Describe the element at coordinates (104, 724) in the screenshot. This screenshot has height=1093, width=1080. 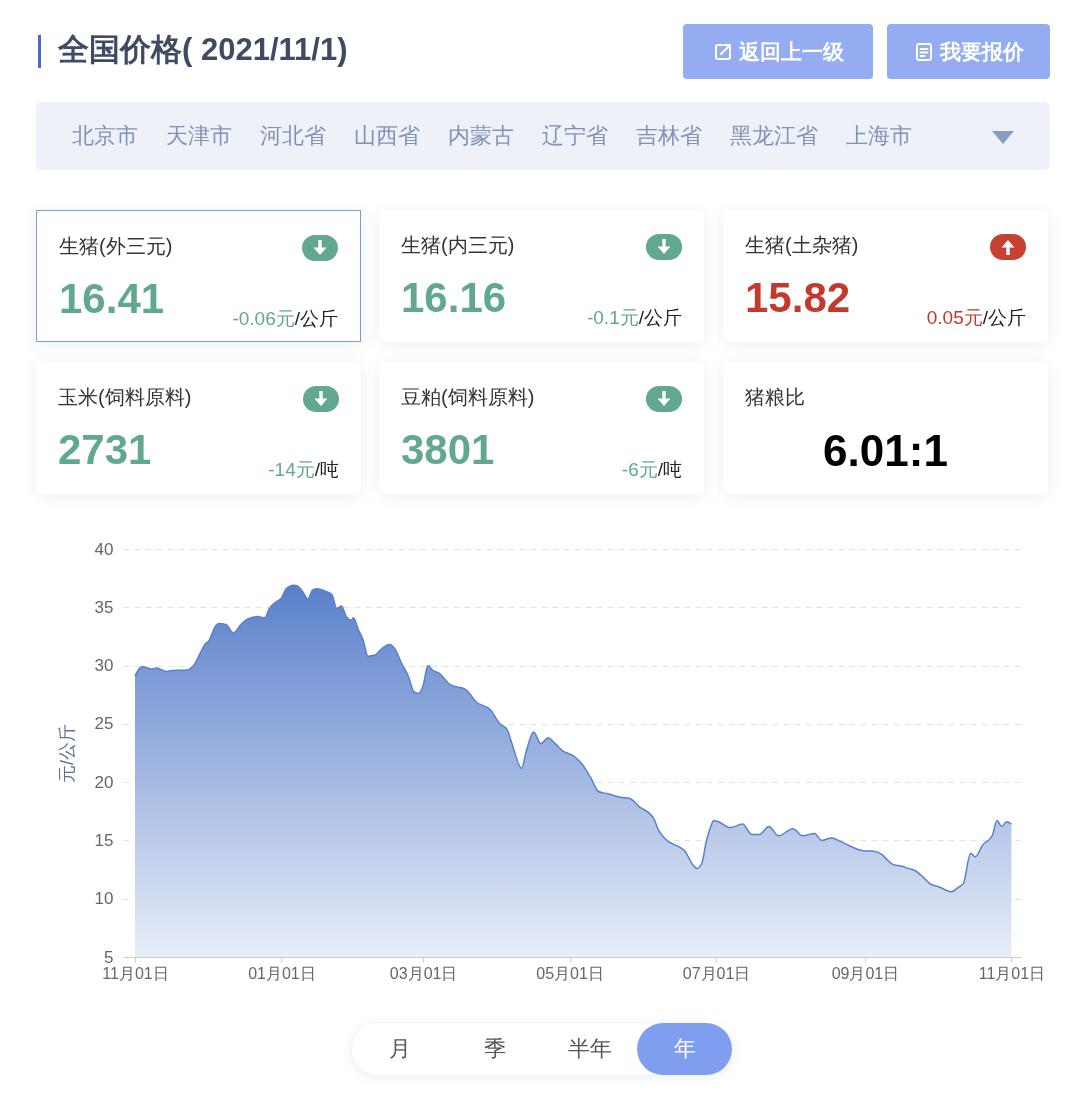
I see `y-tick-label: 25` at that location.